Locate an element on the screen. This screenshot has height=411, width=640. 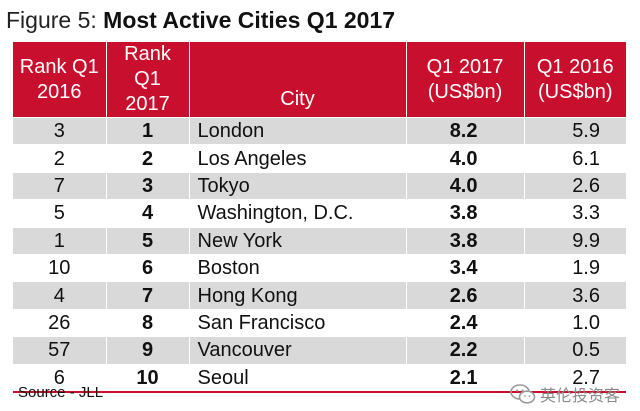
cell-rank-2017: 8 is located at coordinates (148, 323).